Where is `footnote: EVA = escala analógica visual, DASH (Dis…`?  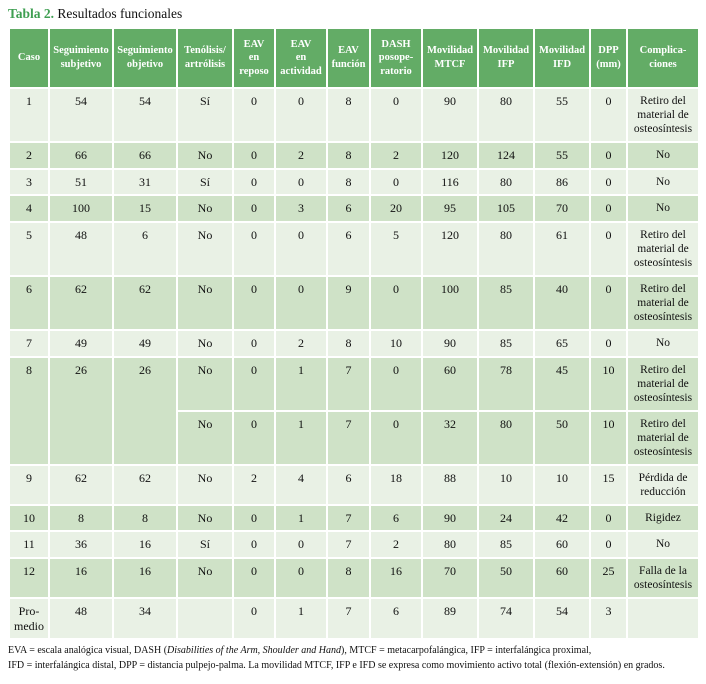 footnote: EVA = escala analógica visual, DASH (Dis… is located at coordinates (353, 658).